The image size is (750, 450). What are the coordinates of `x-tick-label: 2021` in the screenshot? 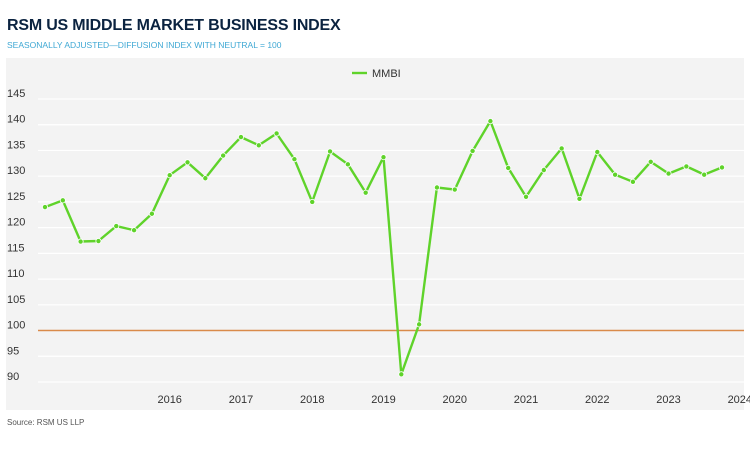 It's located at (526, 400).